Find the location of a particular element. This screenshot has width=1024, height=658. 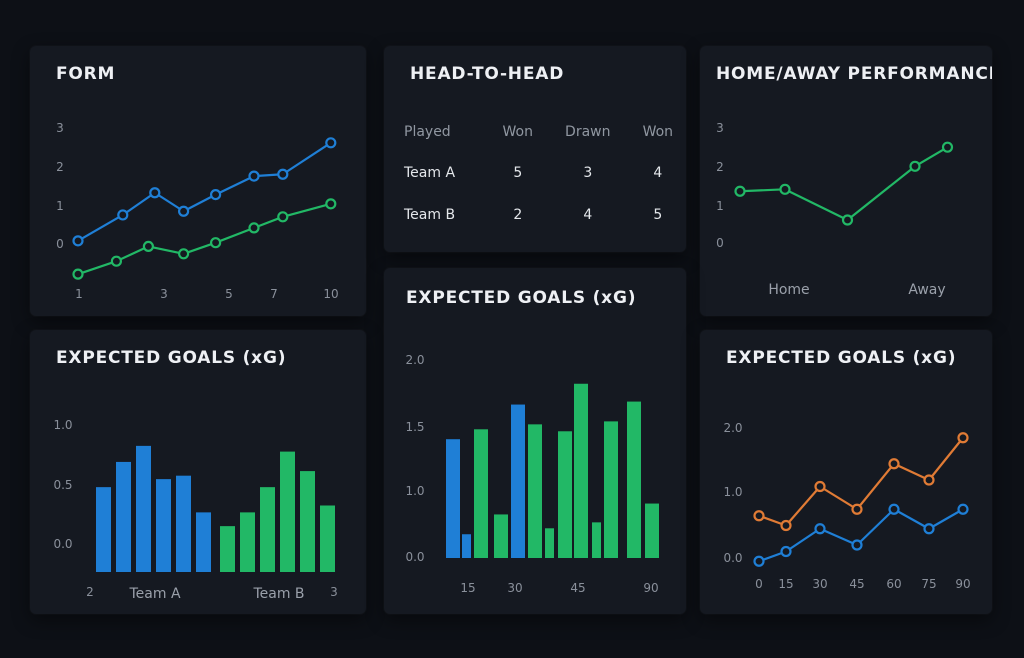

form-y-tick: 1 is located at coordinates (60, 206).